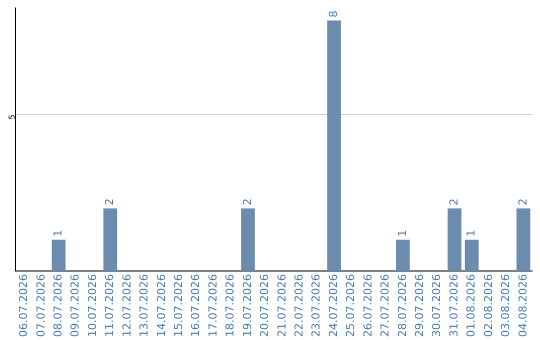 The image size is (540, 340). I want to click on x-tick-label: 03.08.2026, so click(505, 306).